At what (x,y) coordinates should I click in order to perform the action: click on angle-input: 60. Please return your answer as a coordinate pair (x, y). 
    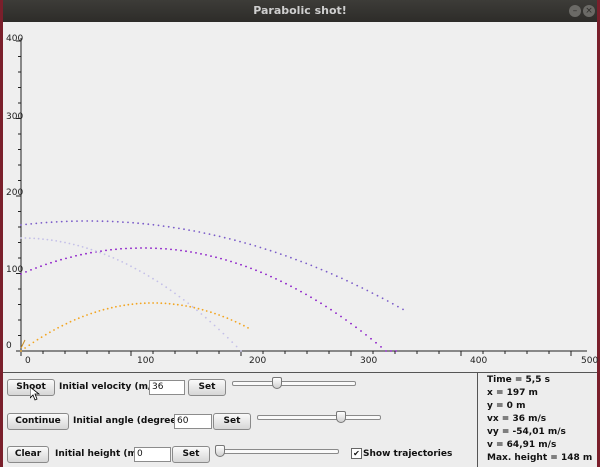
    Looking at the image, I should click on (193, 421).